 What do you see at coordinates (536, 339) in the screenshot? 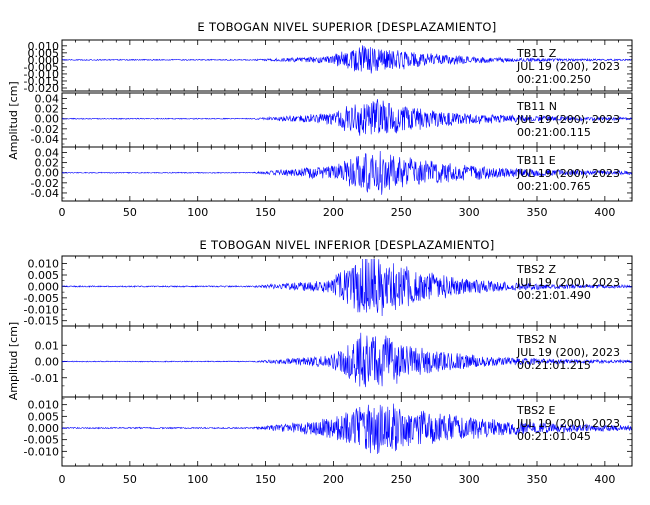
I see `station-label: TBS2 N` at bounding box center [536, 339].